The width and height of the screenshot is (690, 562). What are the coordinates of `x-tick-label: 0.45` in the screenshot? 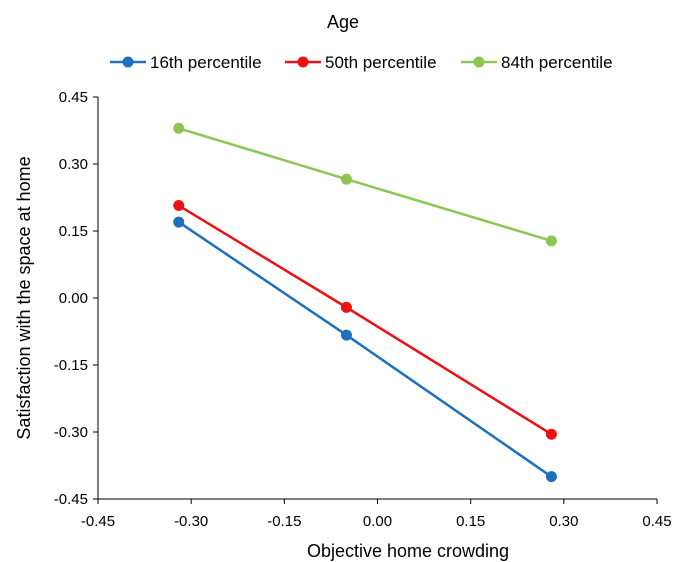 It's located at (656, 521).